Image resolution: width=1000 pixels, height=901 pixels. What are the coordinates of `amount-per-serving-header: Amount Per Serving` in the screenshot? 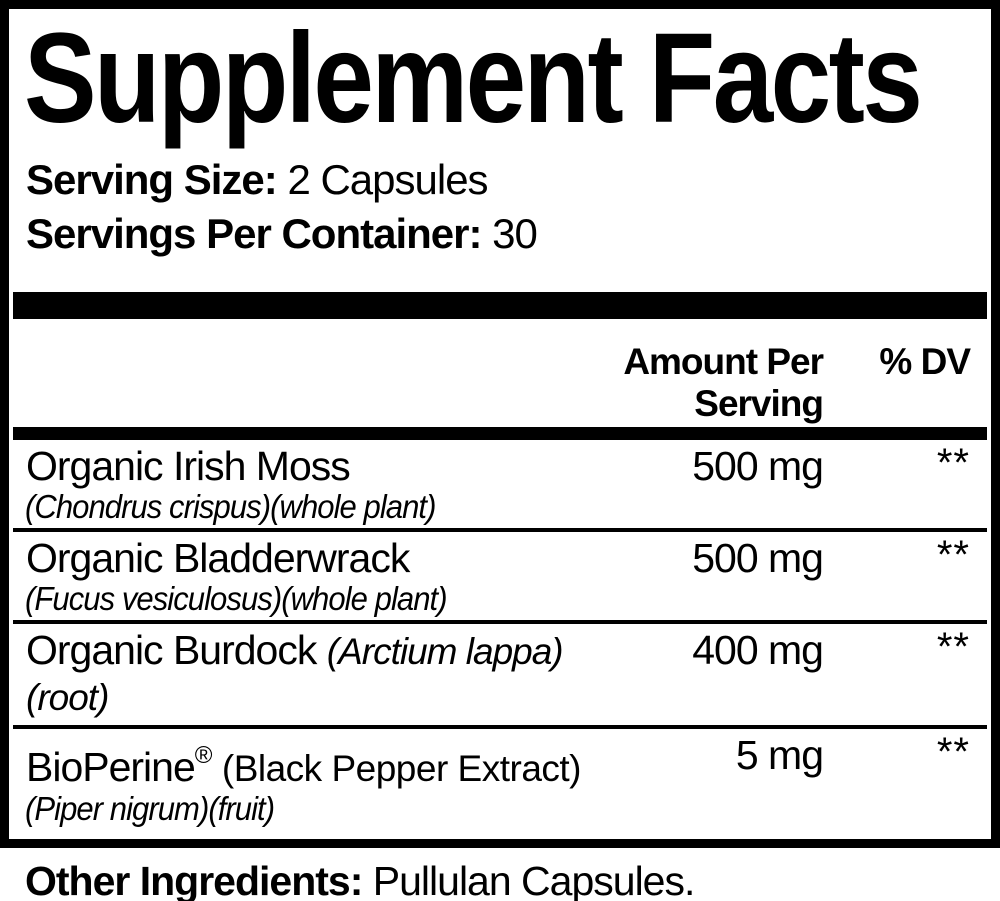 It's located at (723, 383).